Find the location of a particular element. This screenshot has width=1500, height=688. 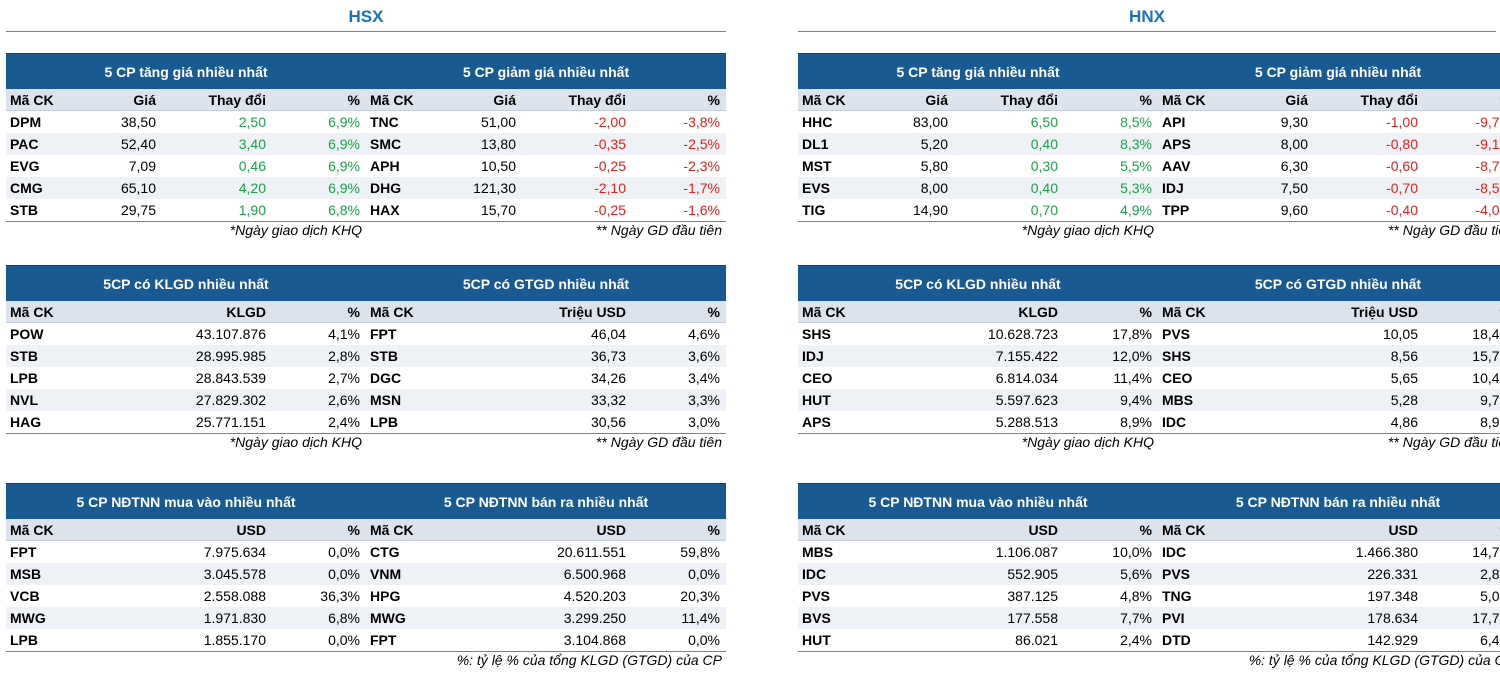

table-row: FPT 3.104.868 0,0% is located at coordinates (546, 640).